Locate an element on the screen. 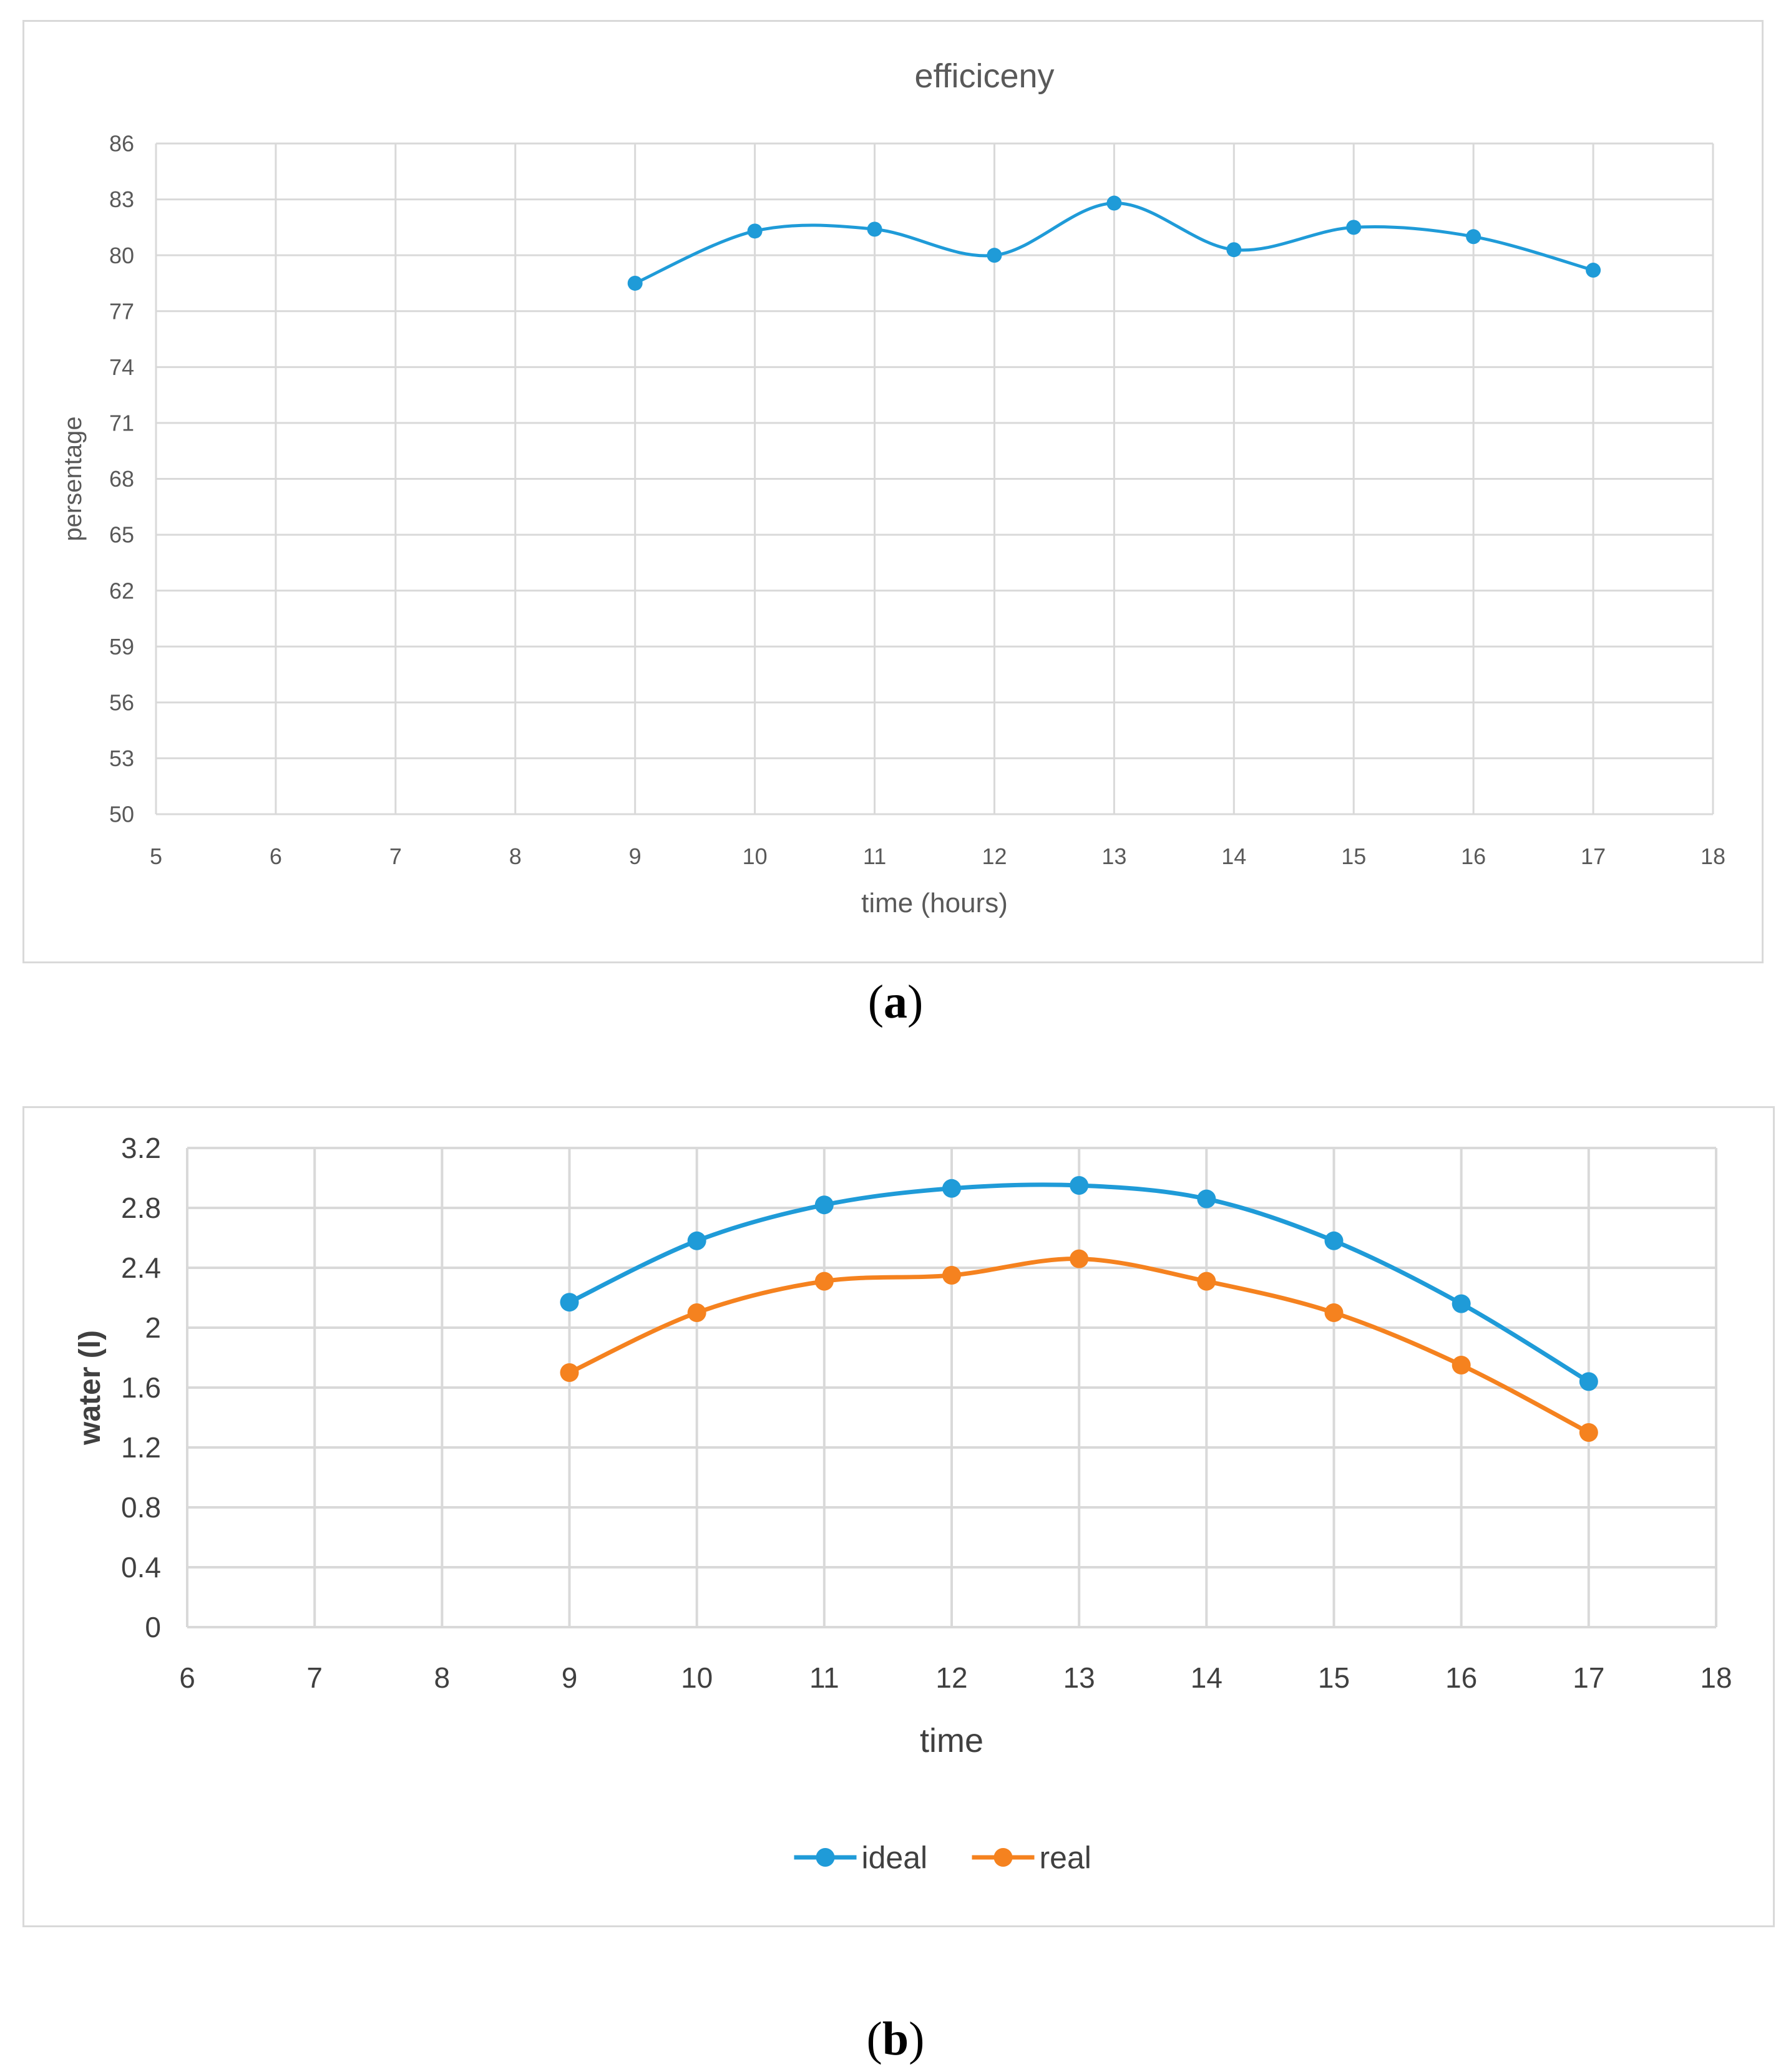 This screenshot has height=2072, width=1791. chart-a-y-axis-label: persentage is located at coordinates (73, 478).